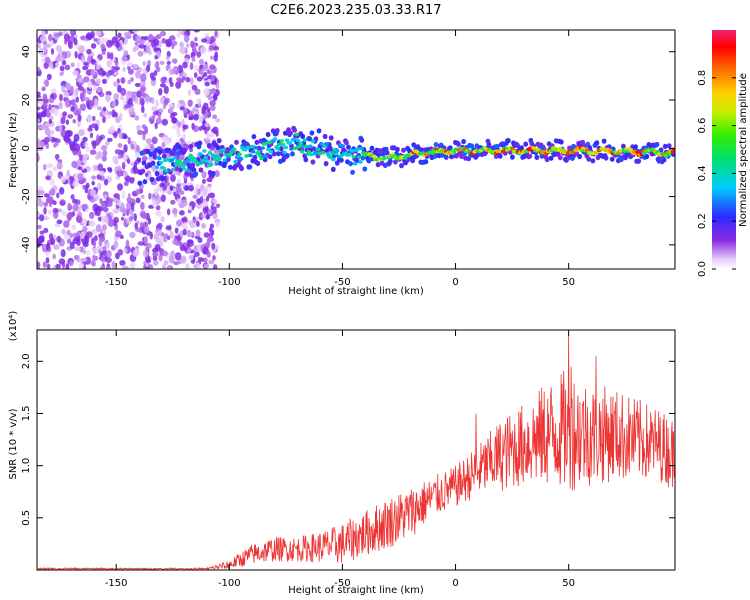 The image size is (750, 600). What do you see at coordinates (356, 590) in the screenshot?
I see `snr-x-label: Height of straight line (km)` at bounding box center [356, 590].